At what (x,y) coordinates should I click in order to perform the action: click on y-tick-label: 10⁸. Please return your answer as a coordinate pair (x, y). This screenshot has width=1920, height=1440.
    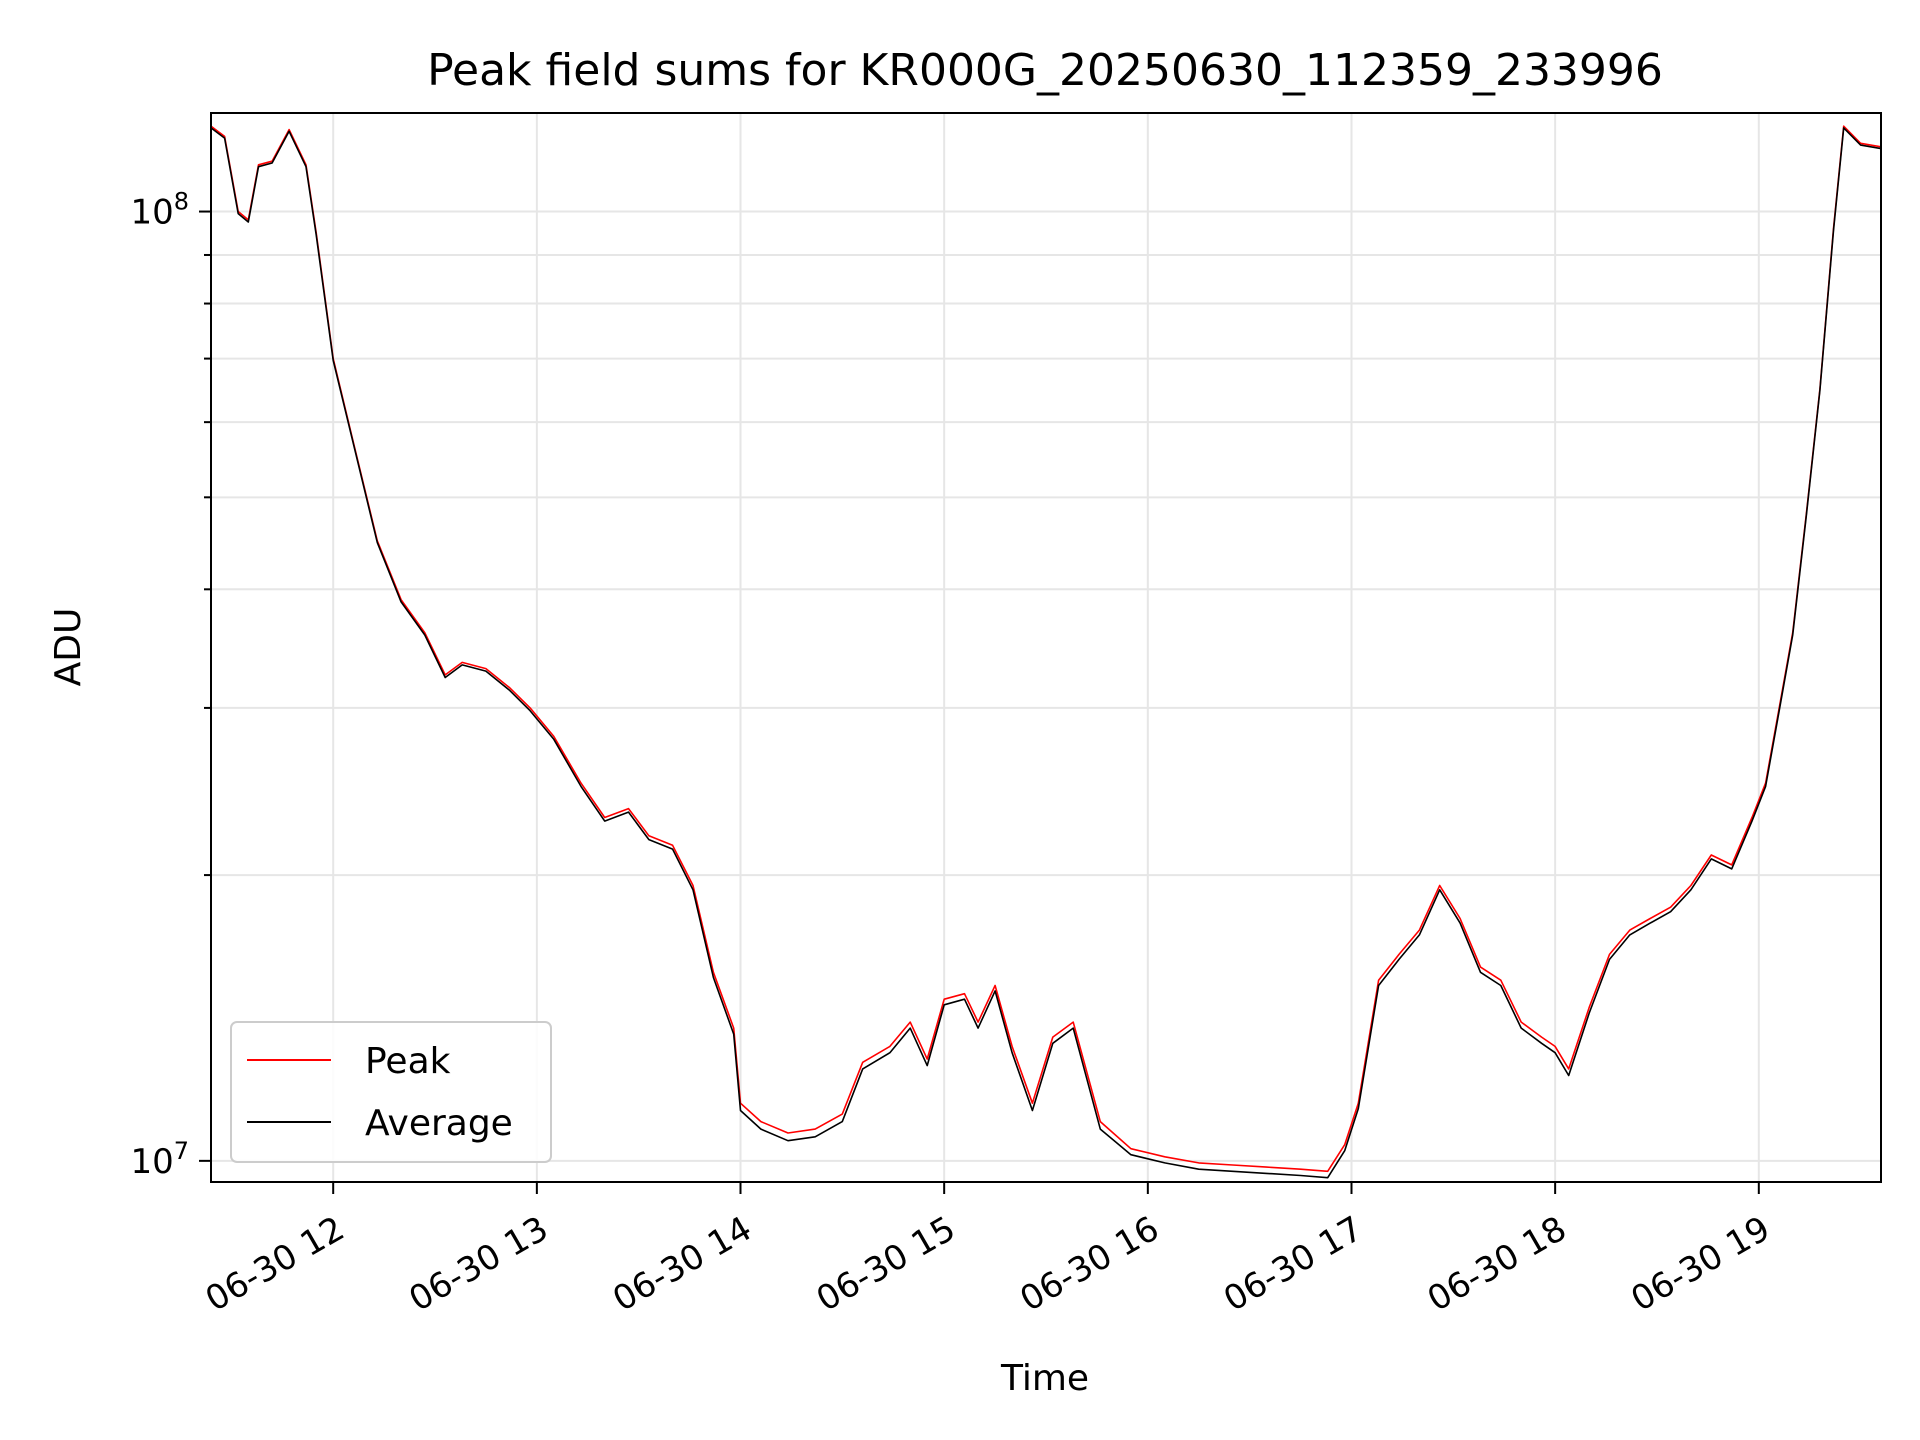
    Looking at the image, I should click on (159, 210).